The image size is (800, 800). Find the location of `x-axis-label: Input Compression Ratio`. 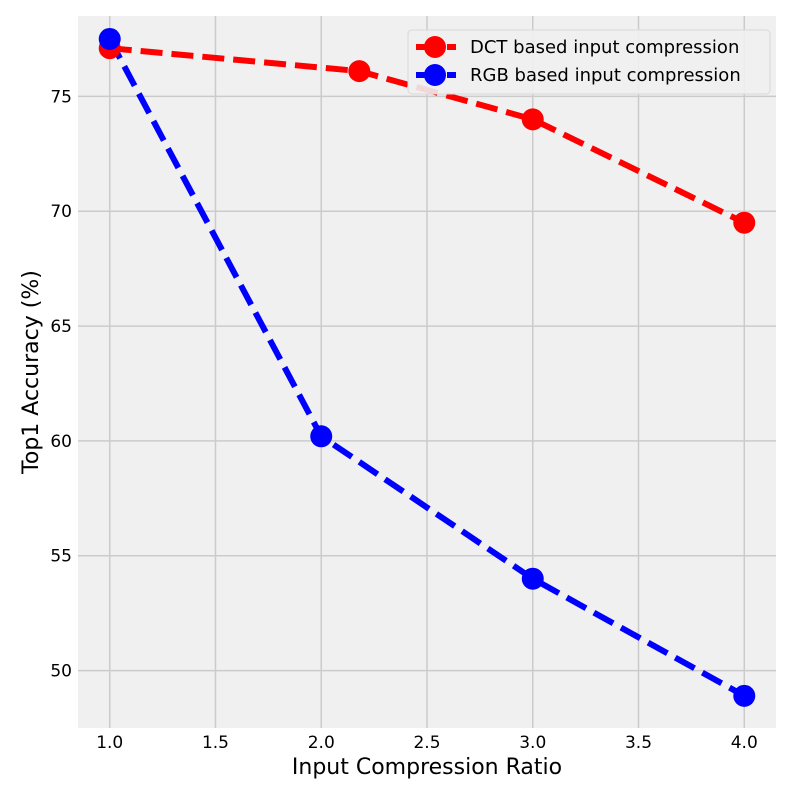

x-axis-label: Input Compression Ratio is located at coordinates (427, 767).